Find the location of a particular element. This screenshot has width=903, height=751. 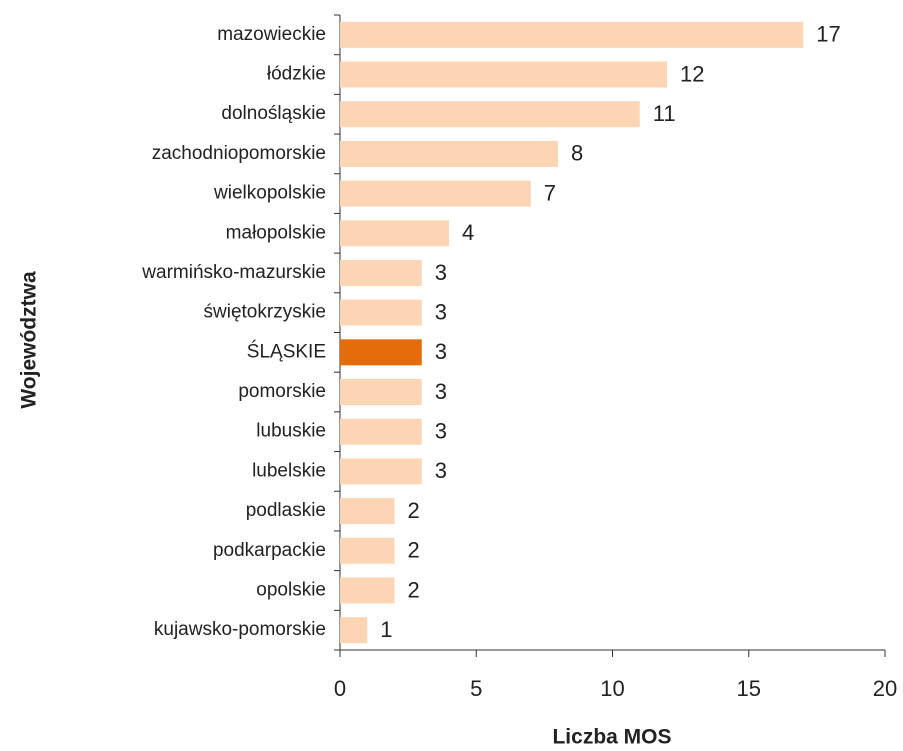

value-label: 7 is located at coordinates (550, 192).